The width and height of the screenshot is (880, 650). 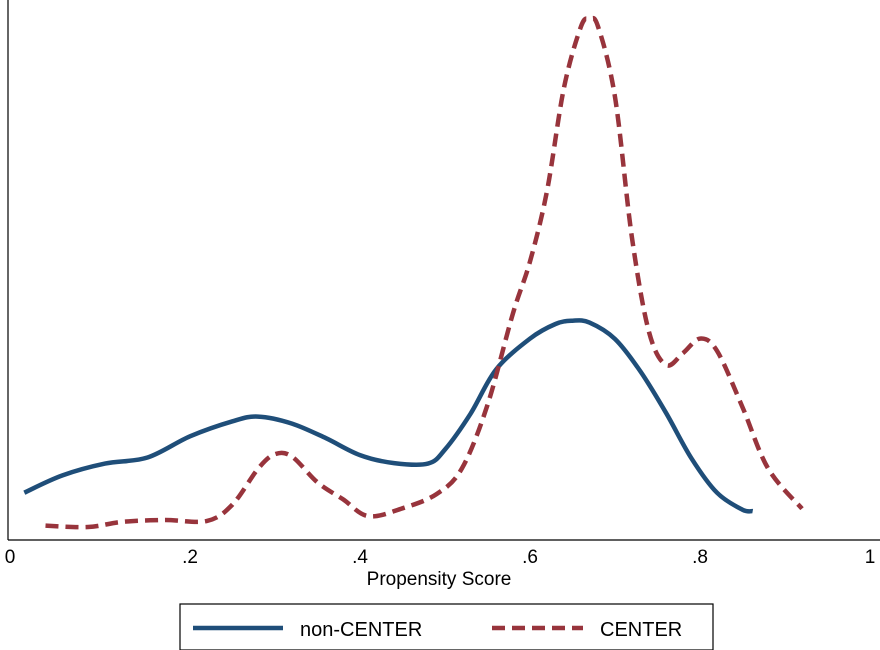 What do you see at coordinates (641, 630) in the screenshot?
I see `legend-label-center: CENTER` at bounding box center [641, 630].